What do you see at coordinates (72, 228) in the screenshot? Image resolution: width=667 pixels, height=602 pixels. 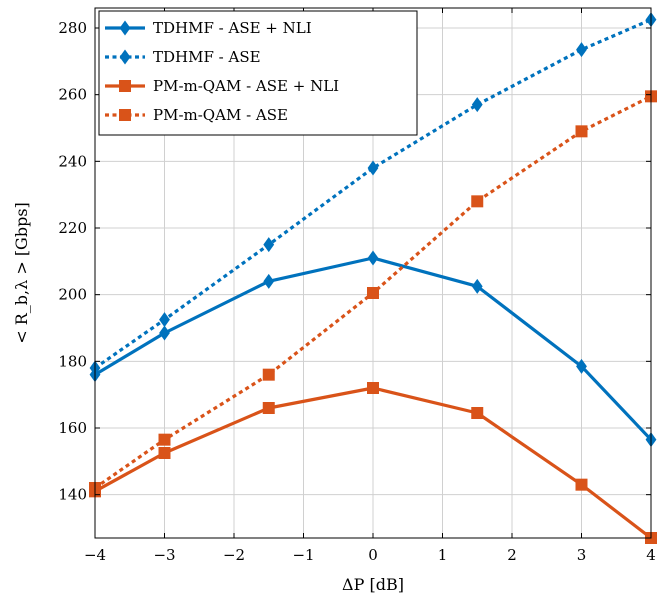 I see `y-tick-label: 220` at bounding box center [72, 228].